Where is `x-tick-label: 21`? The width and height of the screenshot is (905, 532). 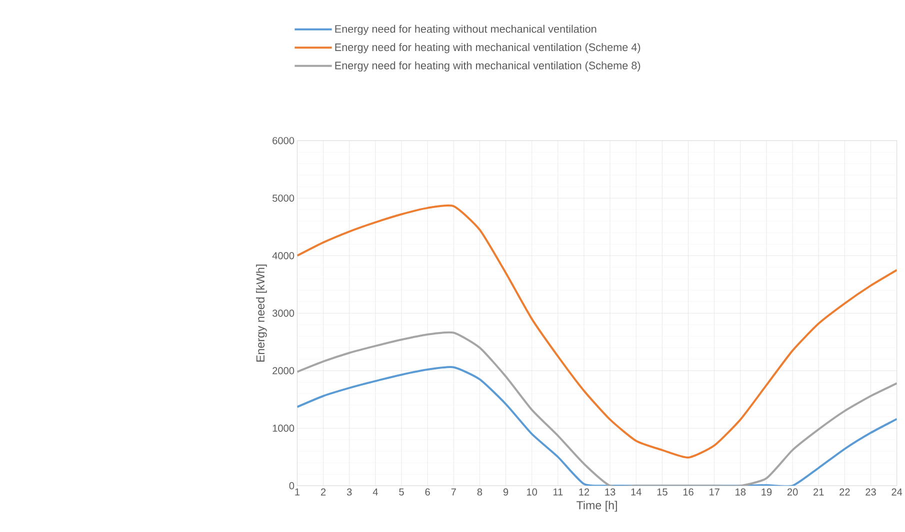 x-tick-label: 21 is located at coordinates (819, 492).